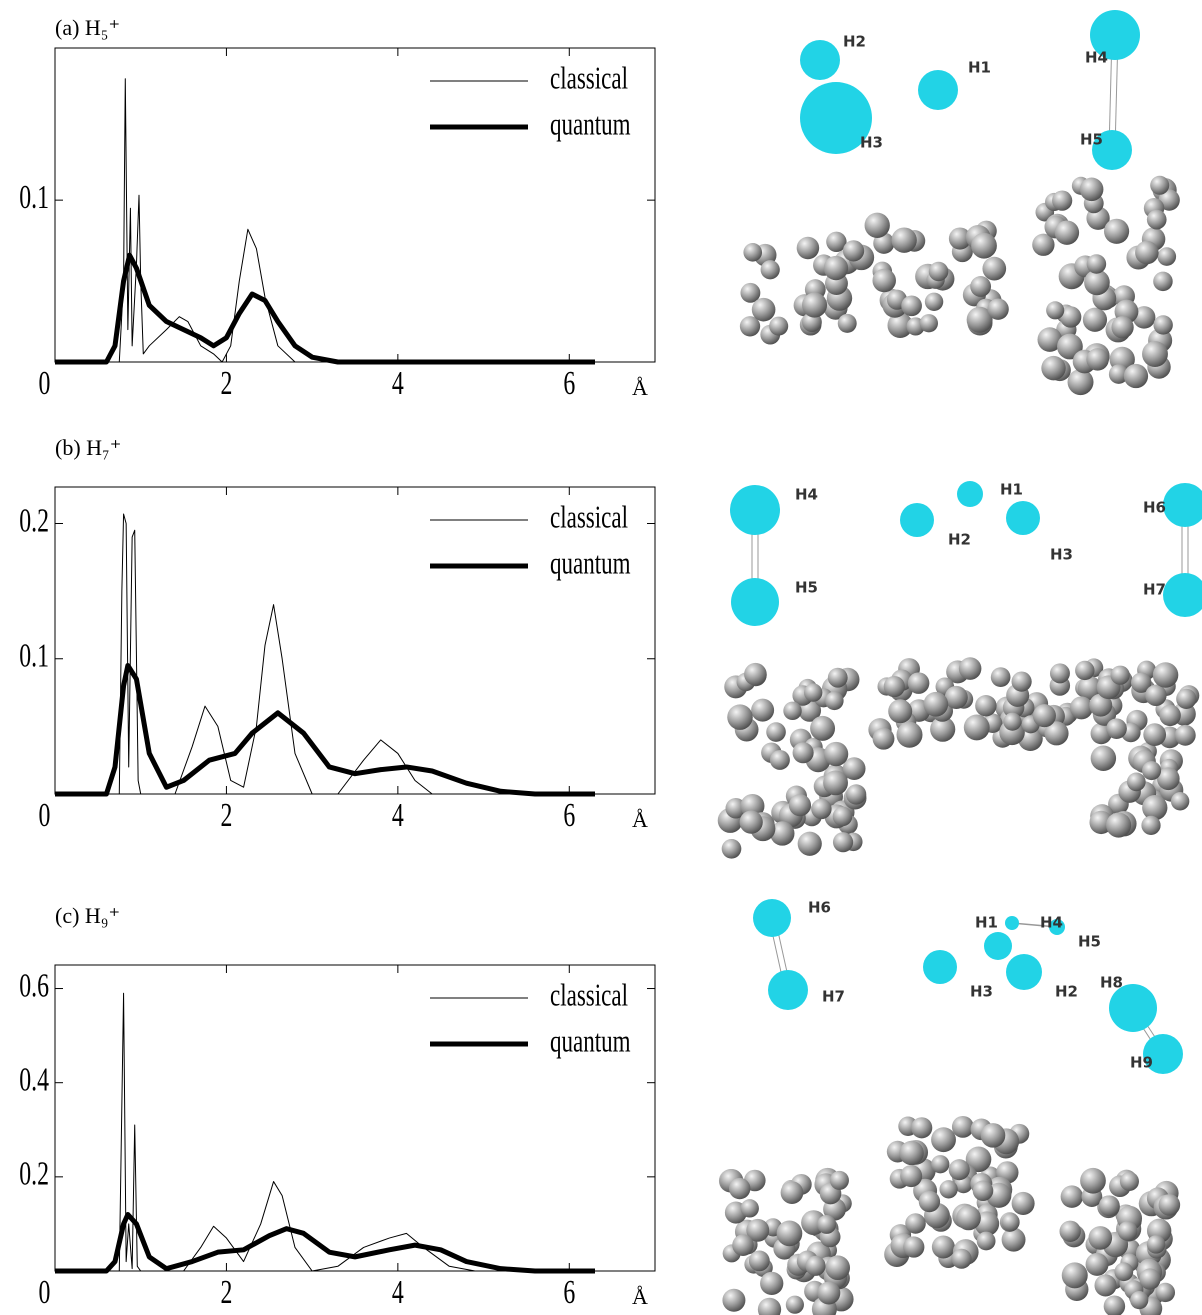 This screenshot has width=1202, height=1315. What do you see at coordinates (34, 1080) in the screenshot?
I see `y-tick-label: 0.4` at bounding box center [34, 1080].